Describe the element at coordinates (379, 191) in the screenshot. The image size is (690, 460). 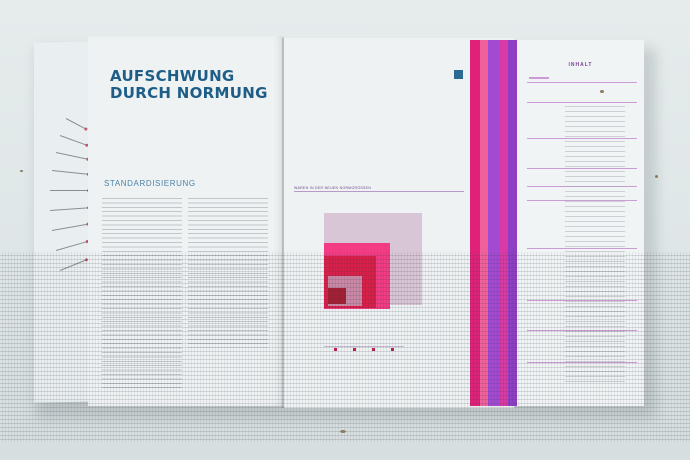
I see `figure-rule` at that location.